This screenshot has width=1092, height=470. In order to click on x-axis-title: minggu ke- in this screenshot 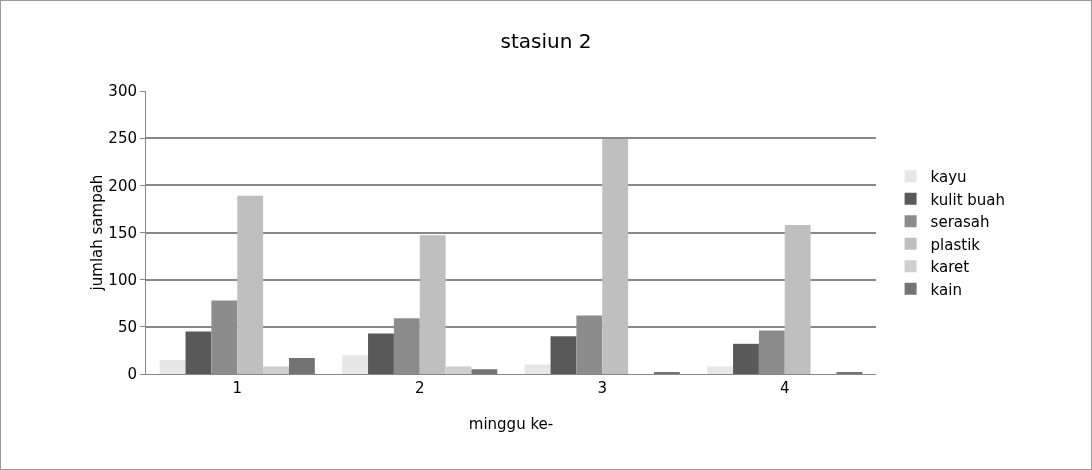, I will do `click(511, 424)`.